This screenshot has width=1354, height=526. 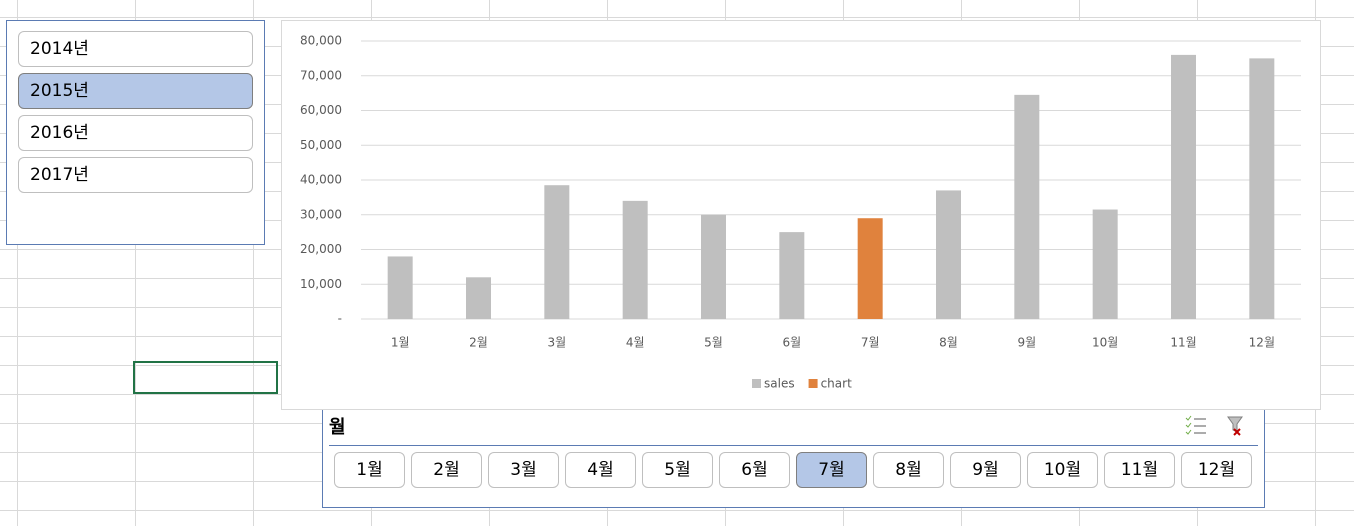 I want to click on slicer-button: 2016년, so click(x=135, y=133).